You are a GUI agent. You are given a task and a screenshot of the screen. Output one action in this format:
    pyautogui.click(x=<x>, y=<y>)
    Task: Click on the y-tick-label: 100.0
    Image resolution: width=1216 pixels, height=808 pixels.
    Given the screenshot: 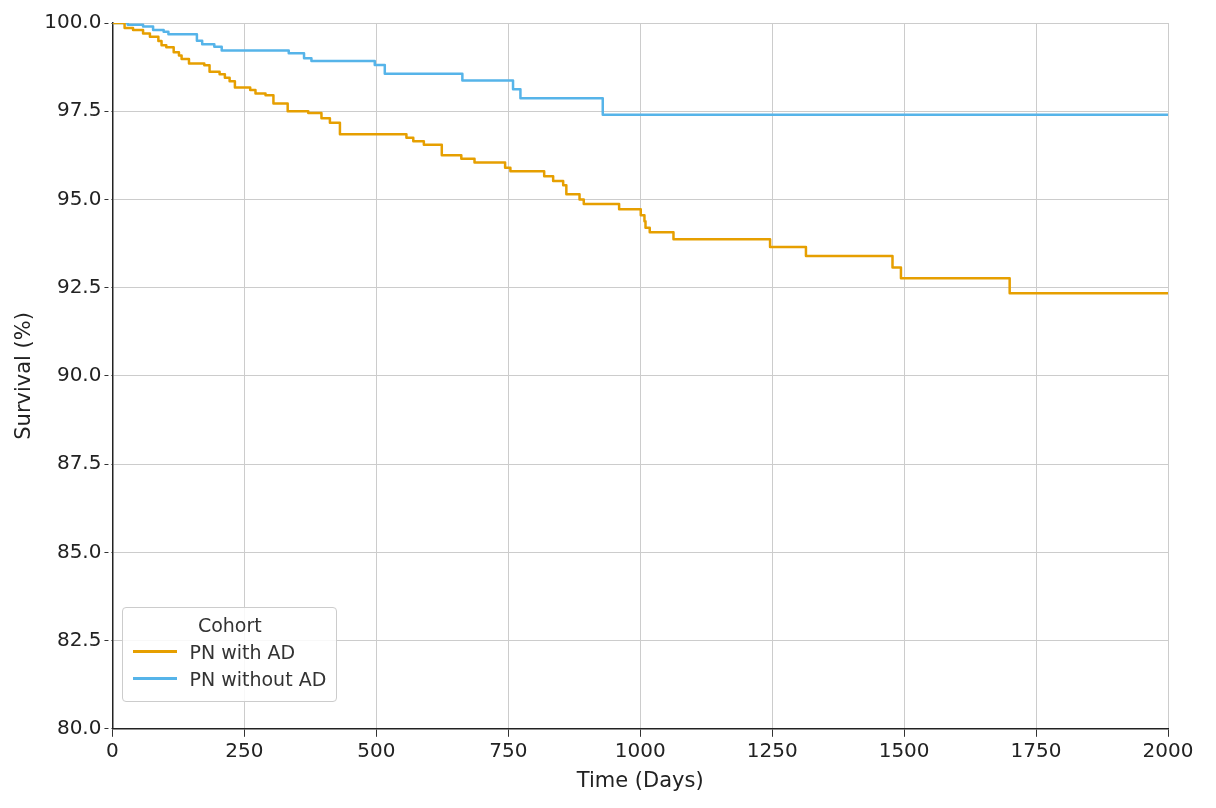 What is the action you would take?
    pyautogui.click(x=73, y=21)
    